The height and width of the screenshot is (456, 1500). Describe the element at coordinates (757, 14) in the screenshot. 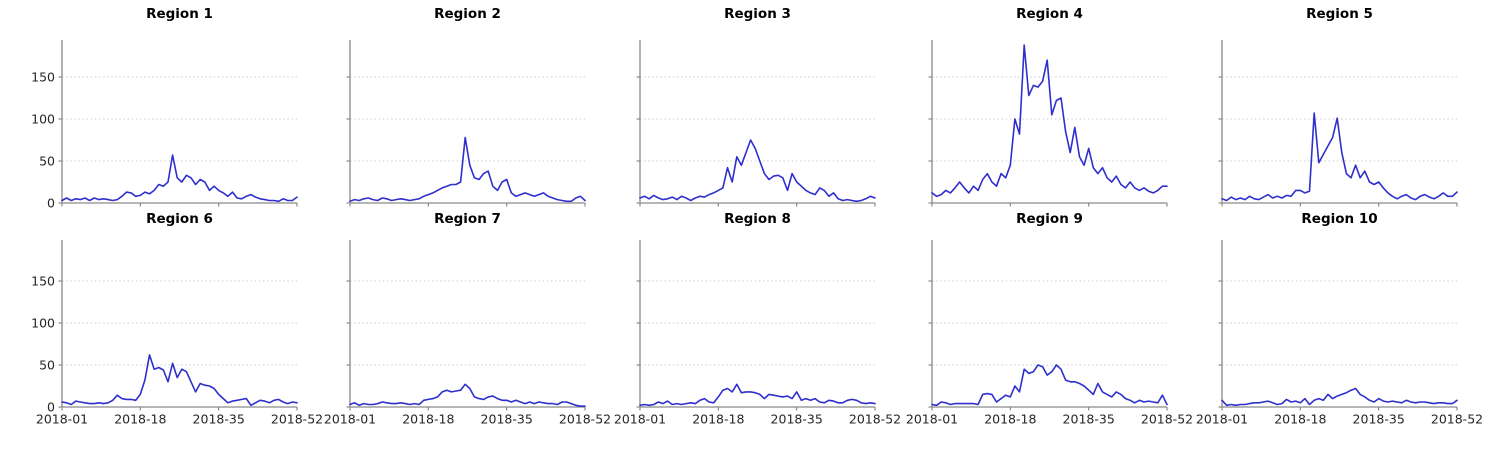

I see `subplot-title: Region 3` at that location.